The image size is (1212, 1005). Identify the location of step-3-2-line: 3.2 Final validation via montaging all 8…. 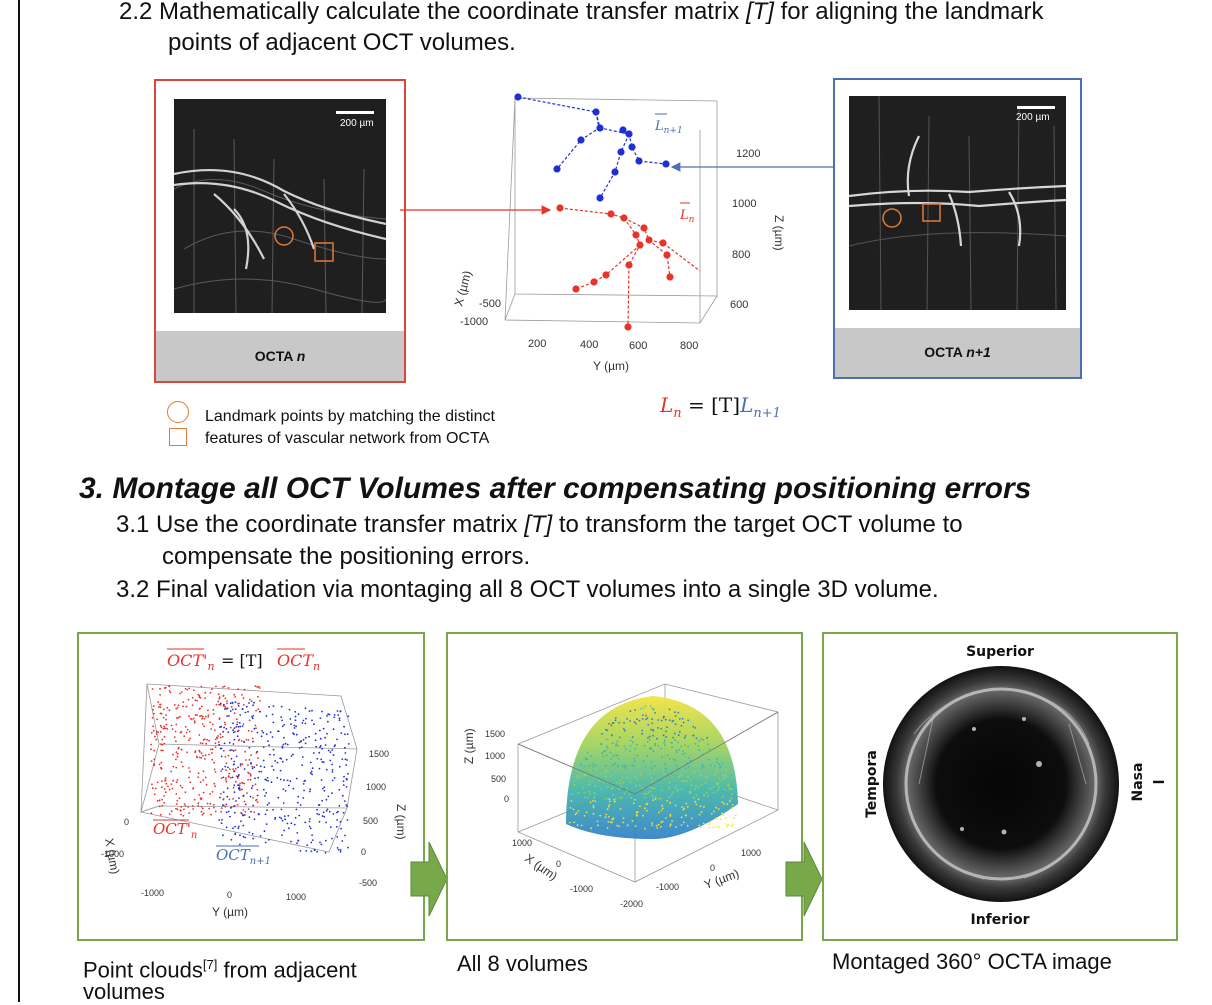
(527, 589).